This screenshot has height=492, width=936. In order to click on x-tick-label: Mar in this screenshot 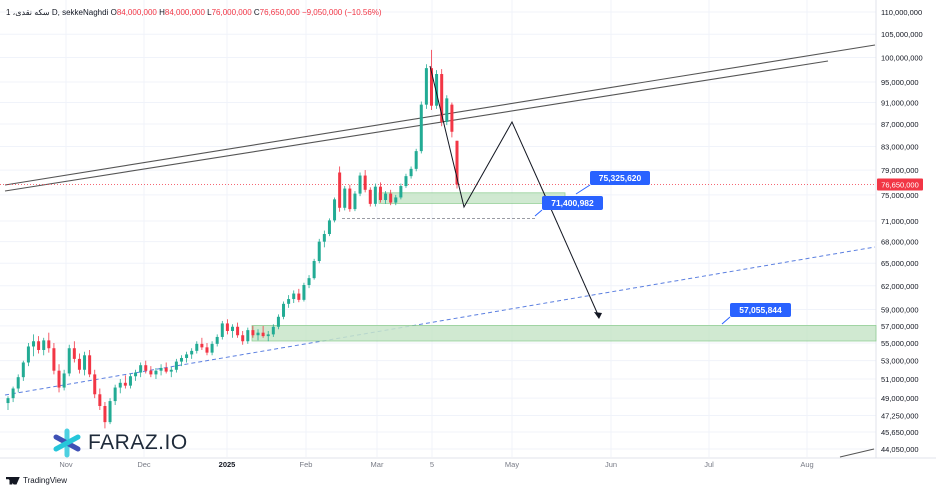, I will do `click(377, 464)`.